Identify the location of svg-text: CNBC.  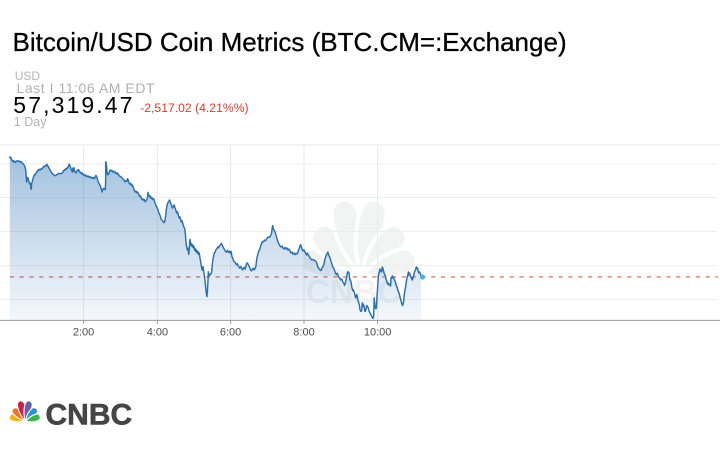
(89, 415).